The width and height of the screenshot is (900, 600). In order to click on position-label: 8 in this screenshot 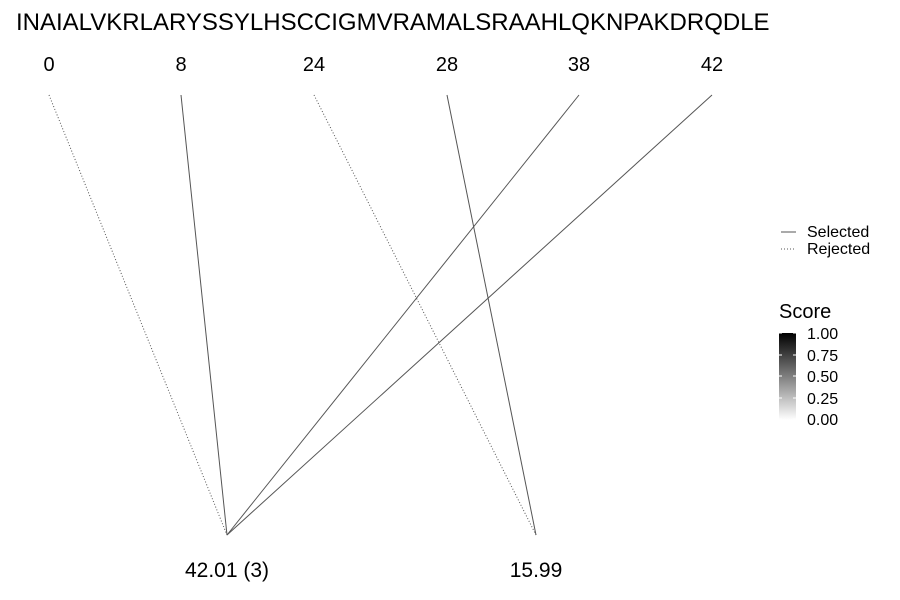, I will do `click(180, 65)`.